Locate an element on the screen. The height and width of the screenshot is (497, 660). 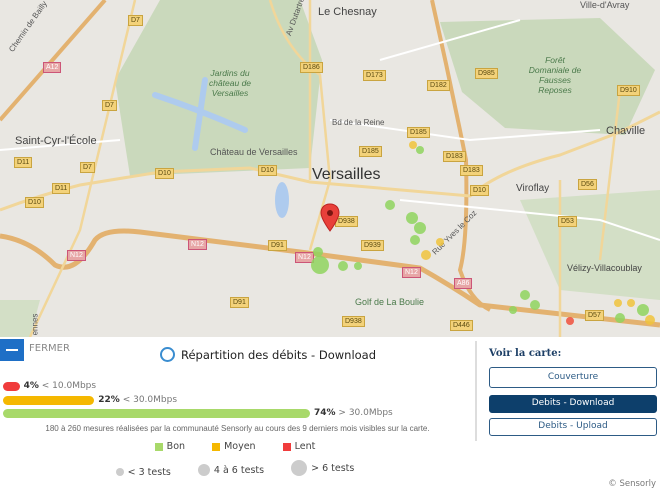
map-label: Versailles is located at coordinates (346, 174).